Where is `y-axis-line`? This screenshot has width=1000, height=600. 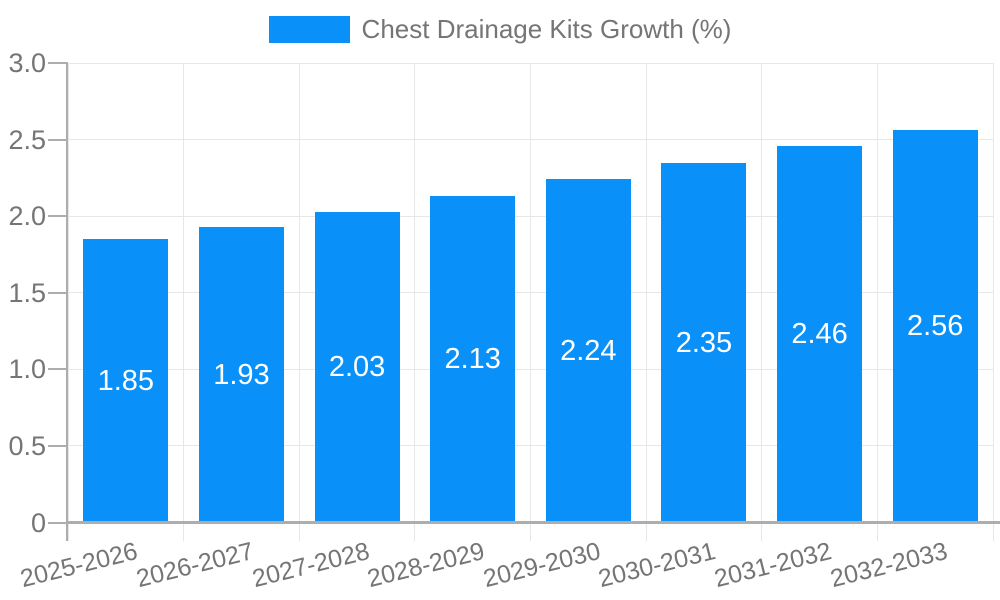
y-axis-line is located at coordinates (67, 302).